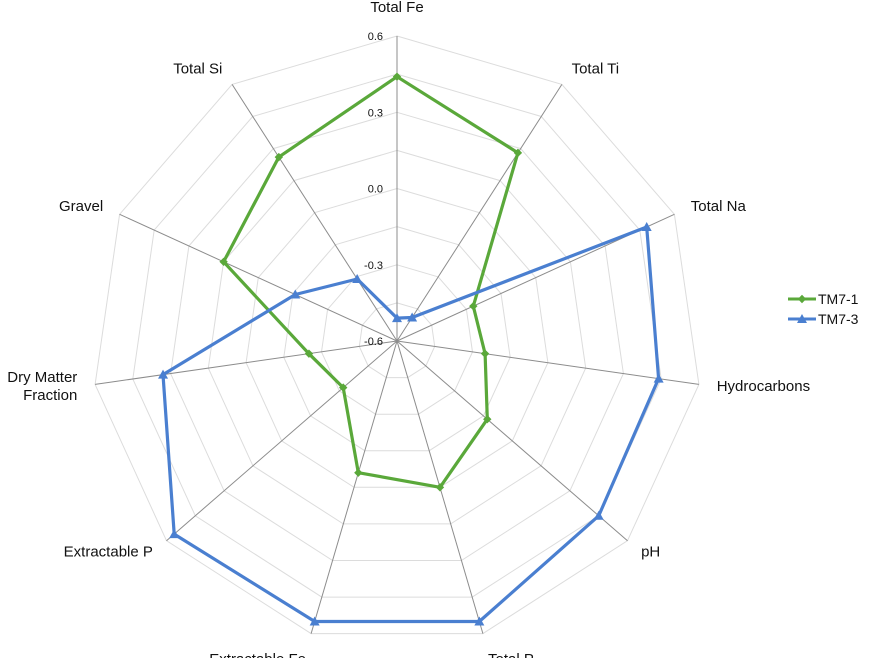  I want to click on axis-label-hydrocarbons: Hydrocarbons, so click(763, 386).